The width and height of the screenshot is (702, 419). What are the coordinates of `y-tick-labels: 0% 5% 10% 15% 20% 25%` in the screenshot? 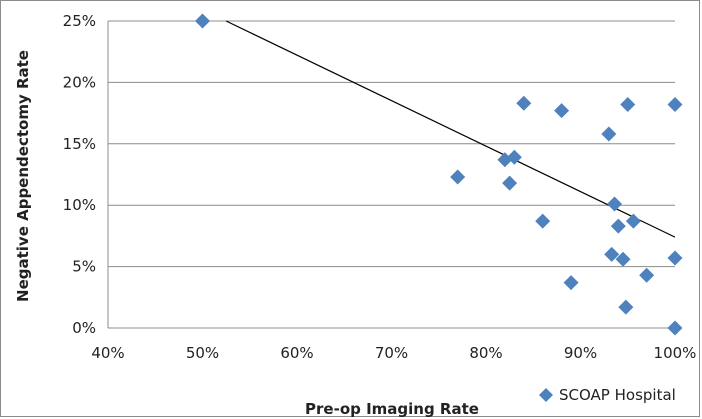 It's located at (79, 174).